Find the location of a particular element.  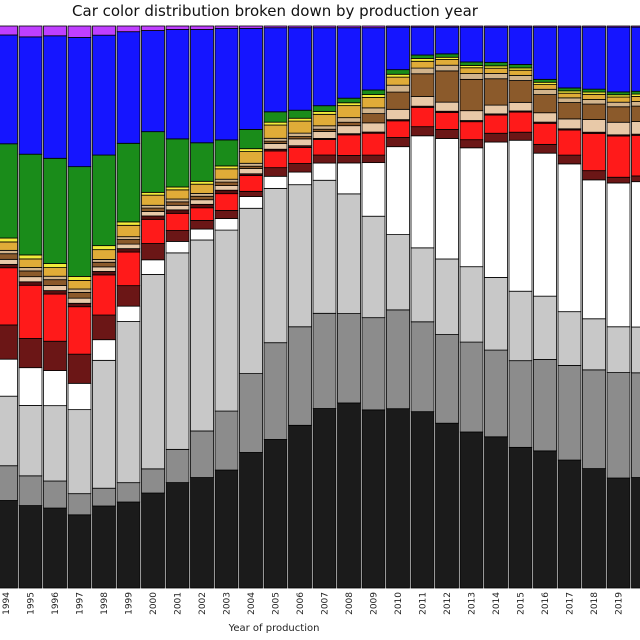

bar-segment-2013-tan is located at coordinates (471, 76).